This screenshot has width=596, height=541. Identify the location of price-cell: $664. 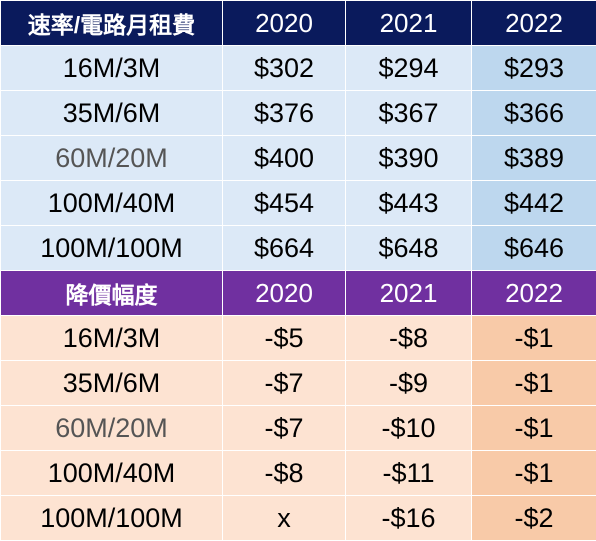
(284, 248).